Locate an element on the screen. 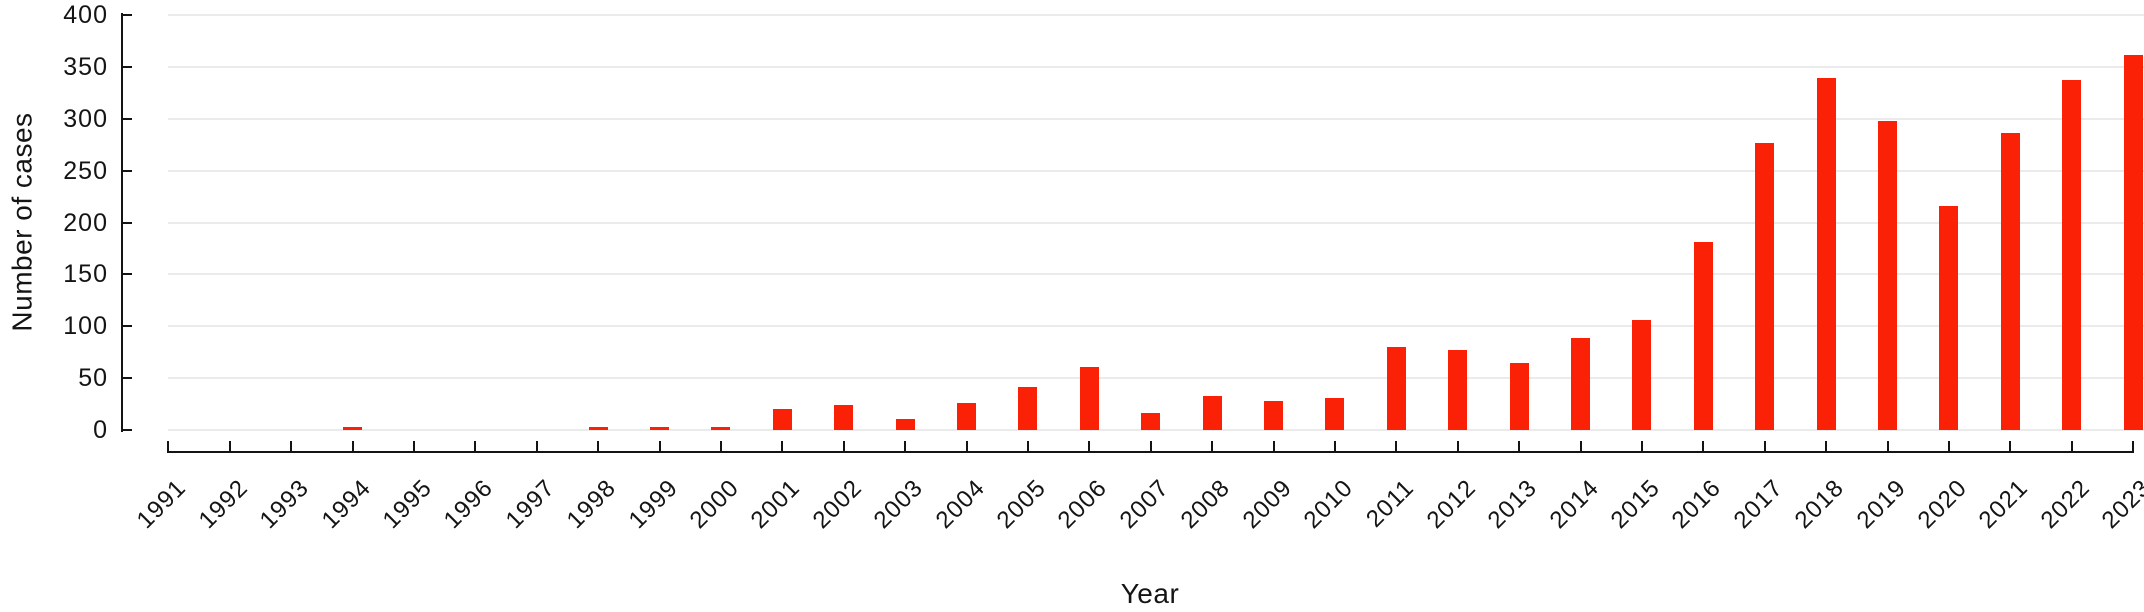 This screenshot has width=2144, height=612. bar-2018 is located at coordinates (1826, 254).